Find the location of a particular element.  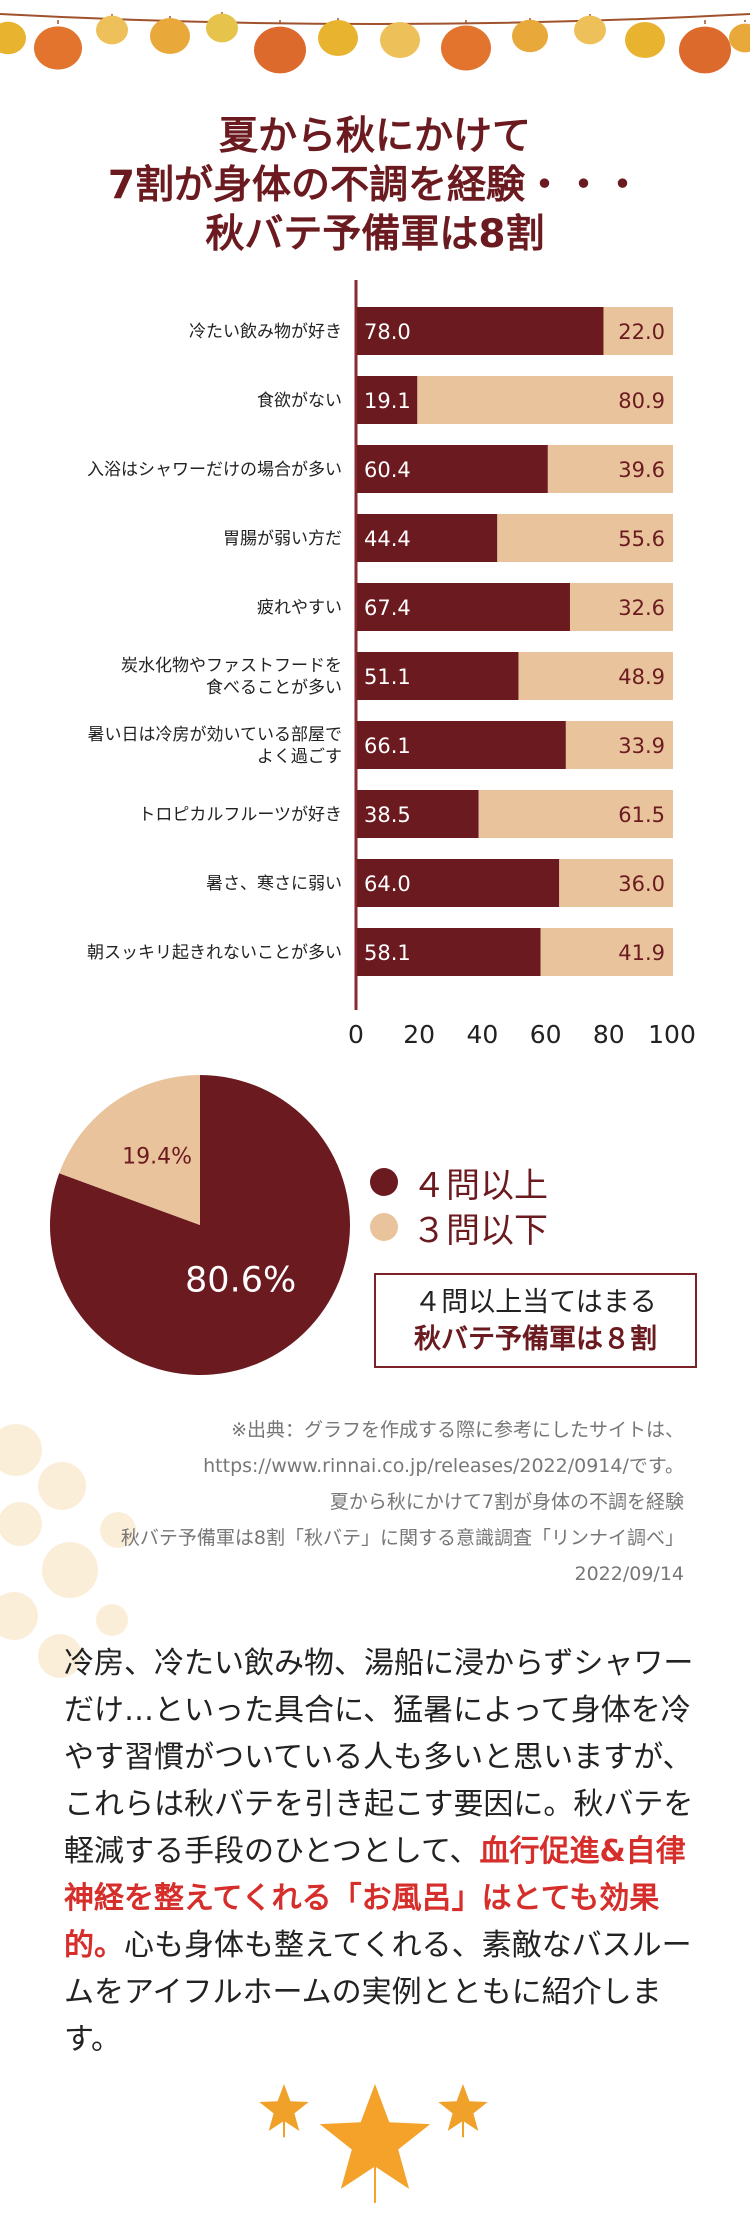

source-line: ※出典：グラフを作成する際に参考にしたサイトは、 is located at coordinates (457, 1430).